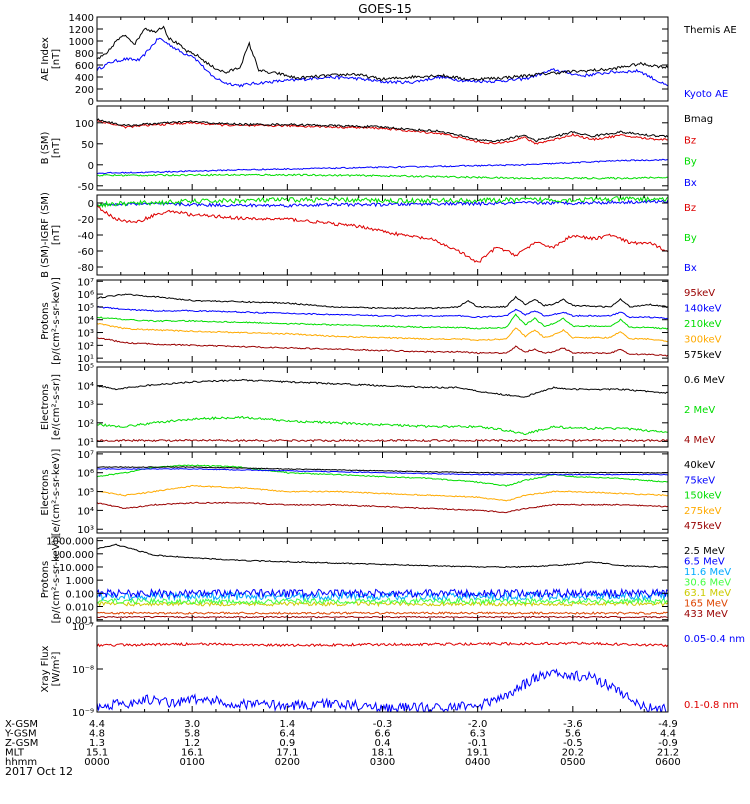 This screenshot has height=804, width=750. What do you see at coordinates (690, 140) in the screenshot?
I see `legend-bz: Bz` at bounding box center [690, 140].